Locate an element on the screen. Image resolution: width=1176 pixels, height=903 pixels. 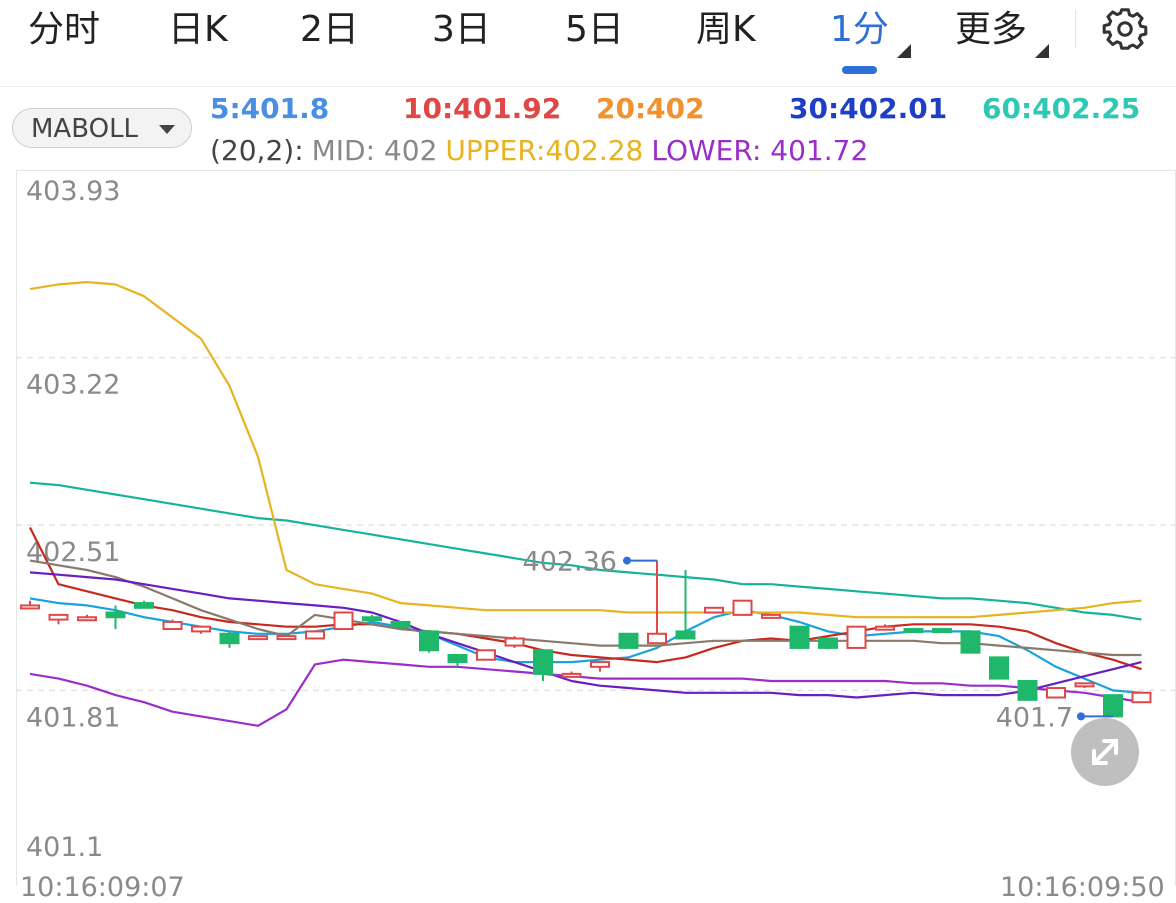
boll-values: (20,2): MID: 402 UPPER:402.28 LOWER: 401.72 is located at coordinates (543, 150).